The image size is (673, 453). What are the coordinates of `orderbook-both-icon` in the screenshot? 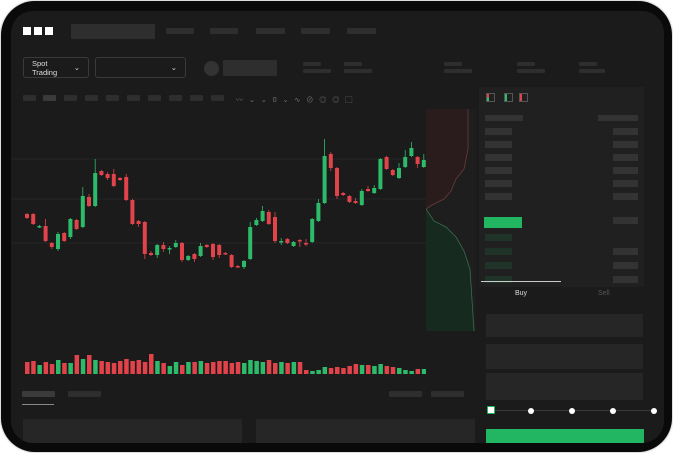 It's located at (490, 97).